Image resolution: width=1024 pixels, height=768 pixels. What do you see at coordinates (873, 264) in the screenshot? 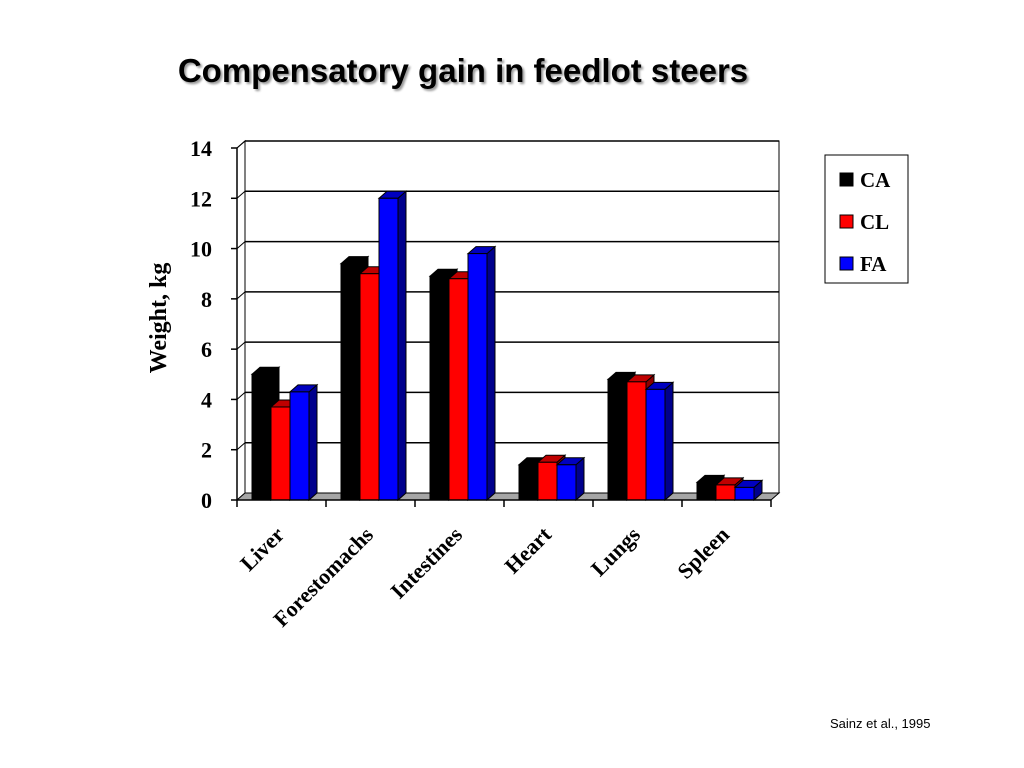
I see `legend-label: FA` at bounding box center [873, 264].